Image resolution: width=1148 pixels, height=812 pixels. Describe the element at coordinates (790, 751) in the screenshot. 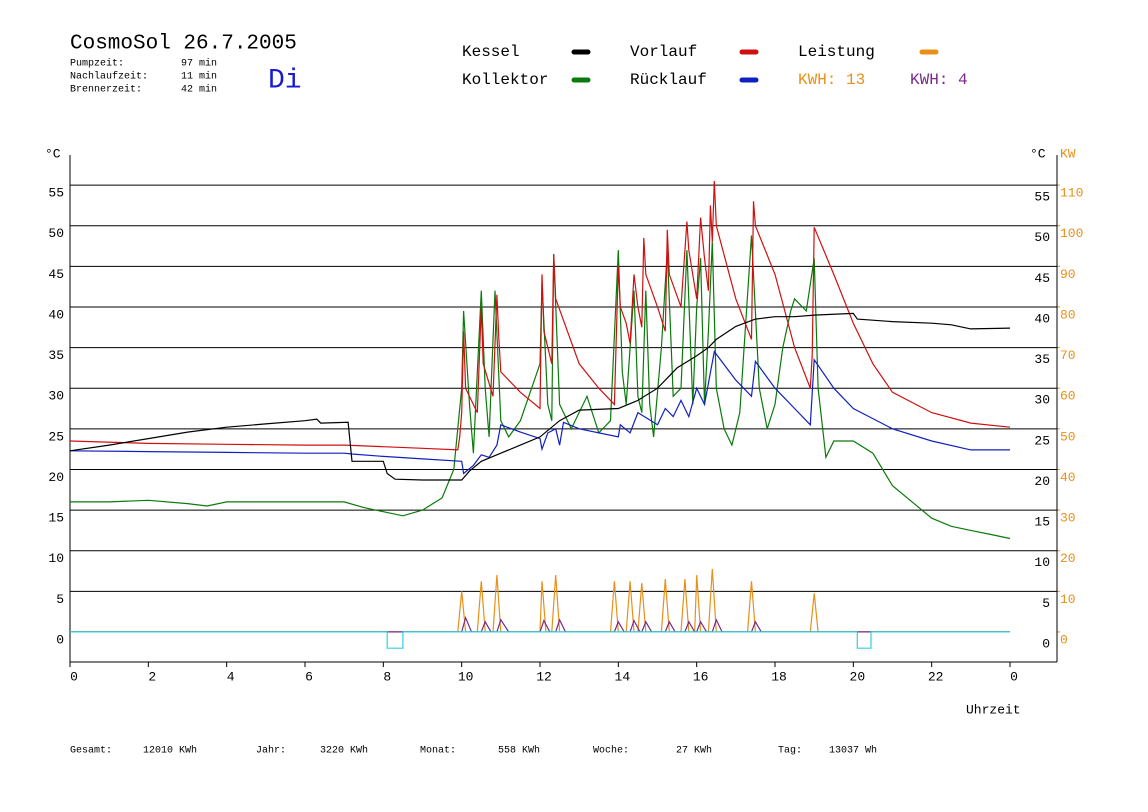

I see `footer-label: Tag:` at that location.